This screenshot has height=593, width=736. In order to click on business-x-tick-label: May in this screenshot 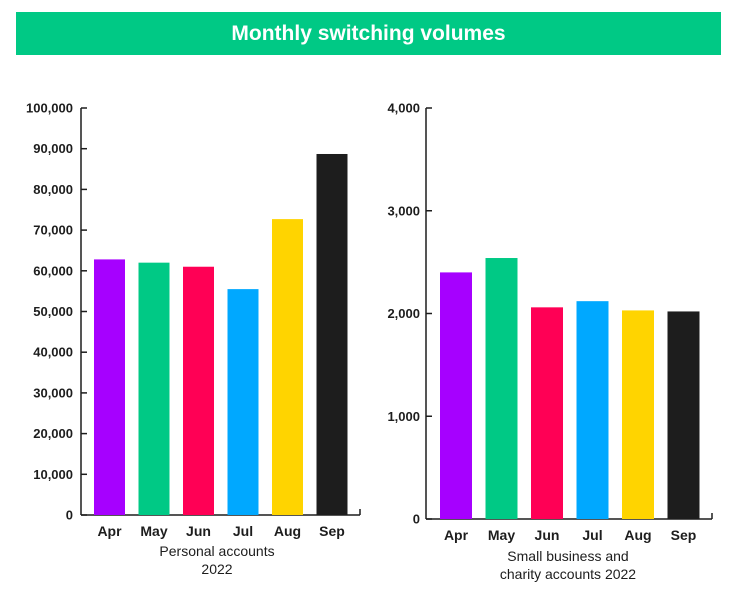, I will do `click(501, 535)`.